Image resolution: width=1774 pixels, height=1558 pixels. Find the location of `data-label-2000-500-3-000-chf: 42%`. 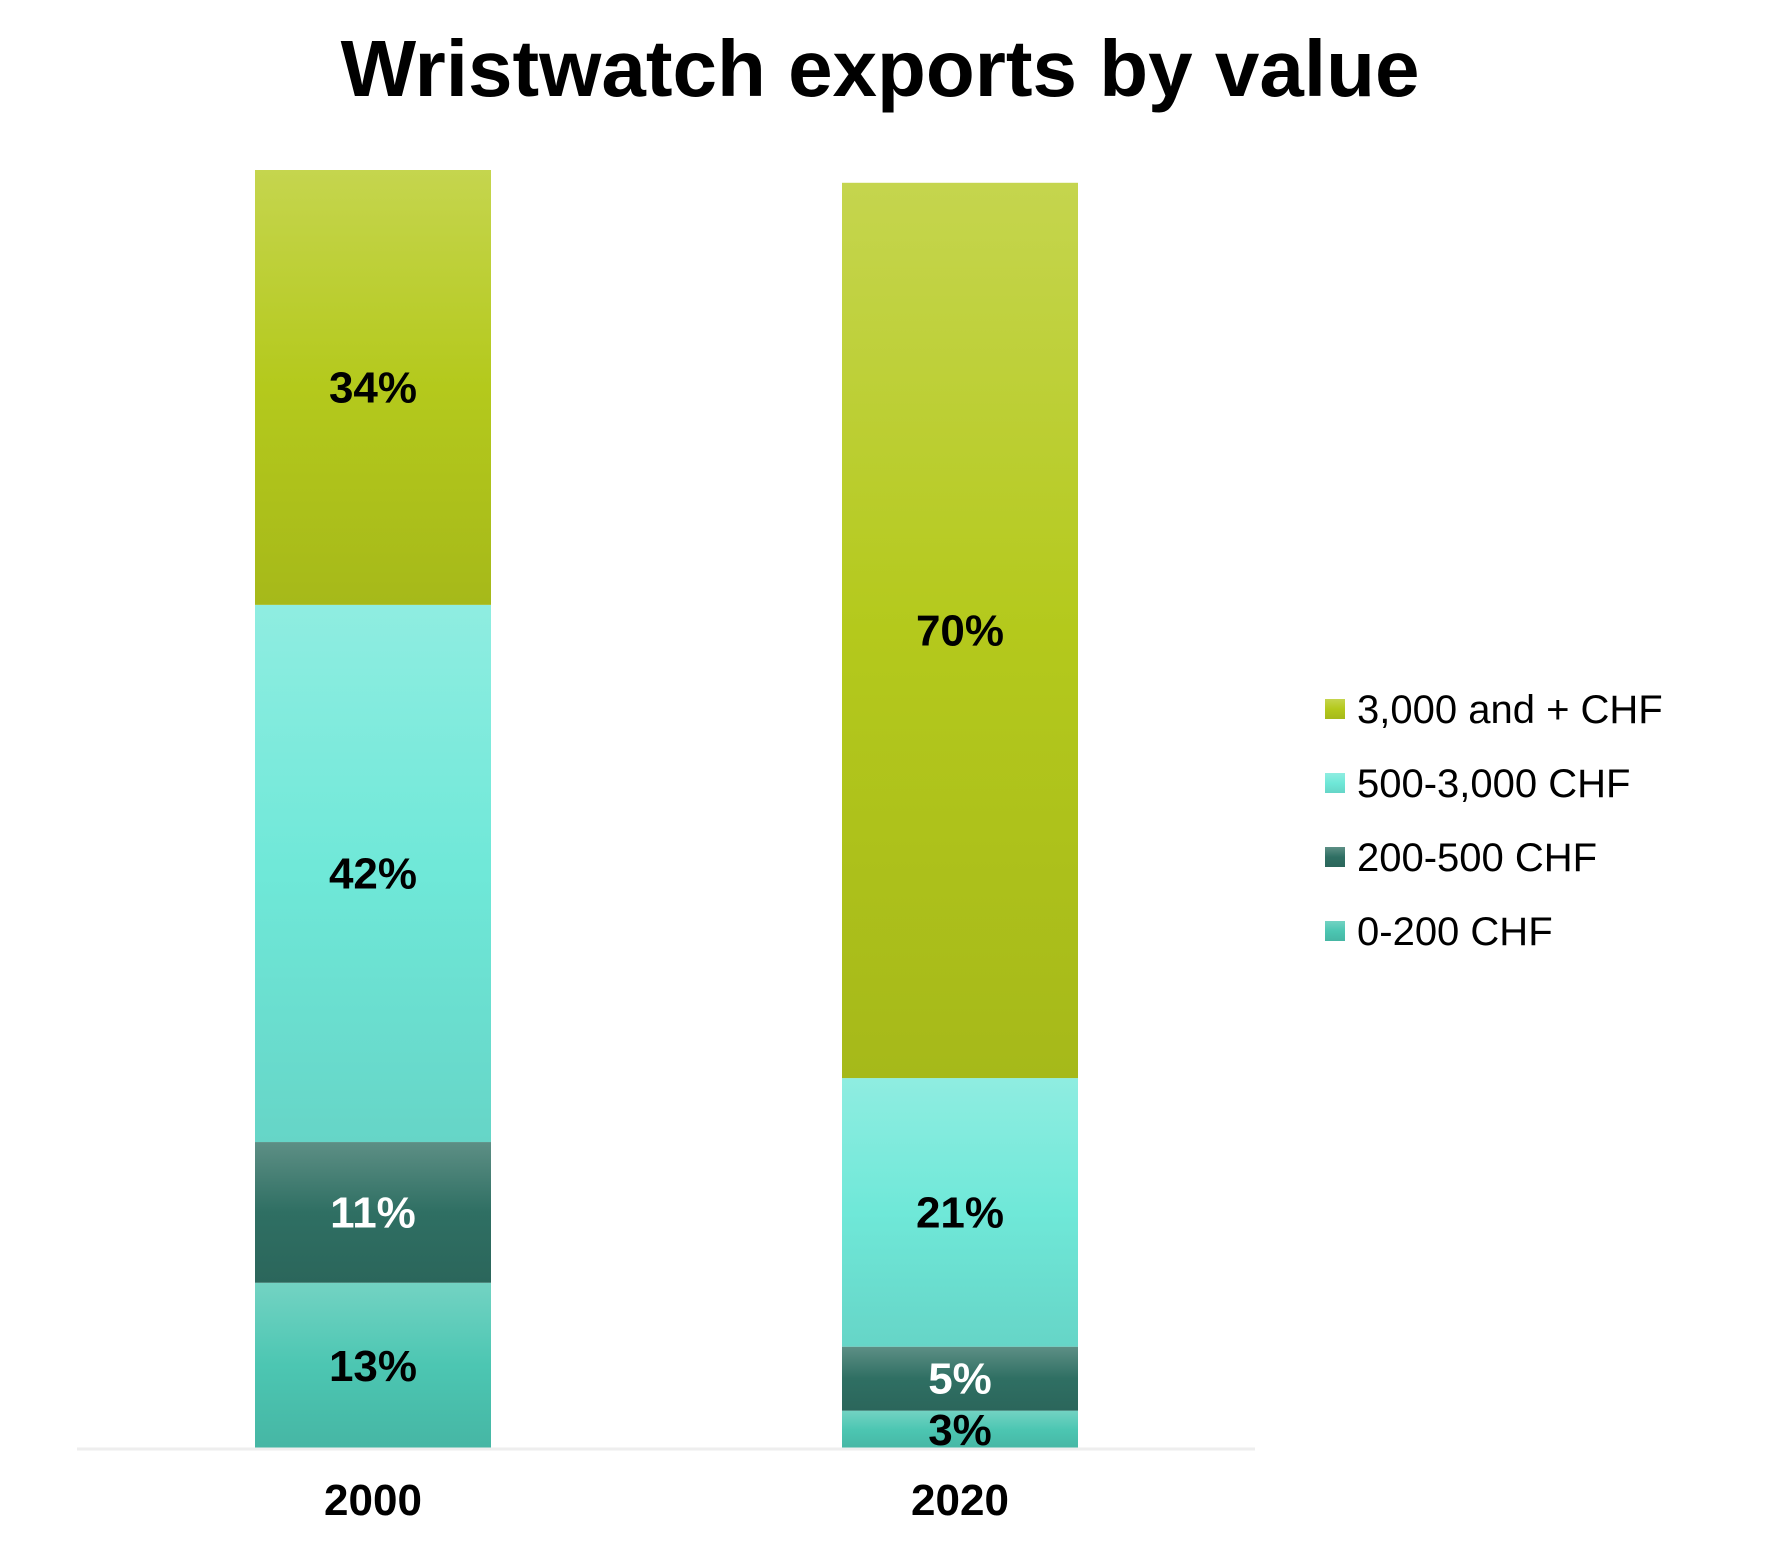

data-label-2000-500-3-000-chf: 42% is located at coordinates (373, 873).